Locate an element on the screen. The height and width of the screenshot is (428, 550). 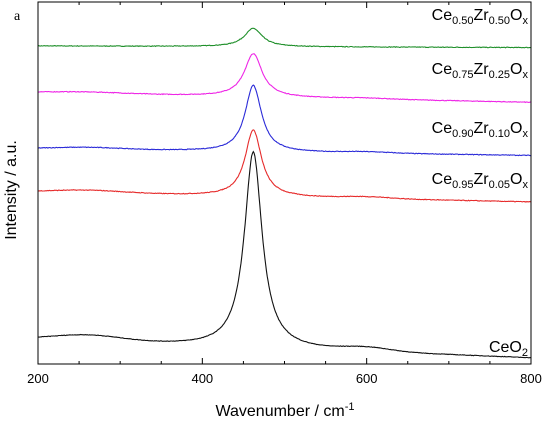
series-label: Ce0.75Zr0.25Ox is located at coordinates (480, 71).